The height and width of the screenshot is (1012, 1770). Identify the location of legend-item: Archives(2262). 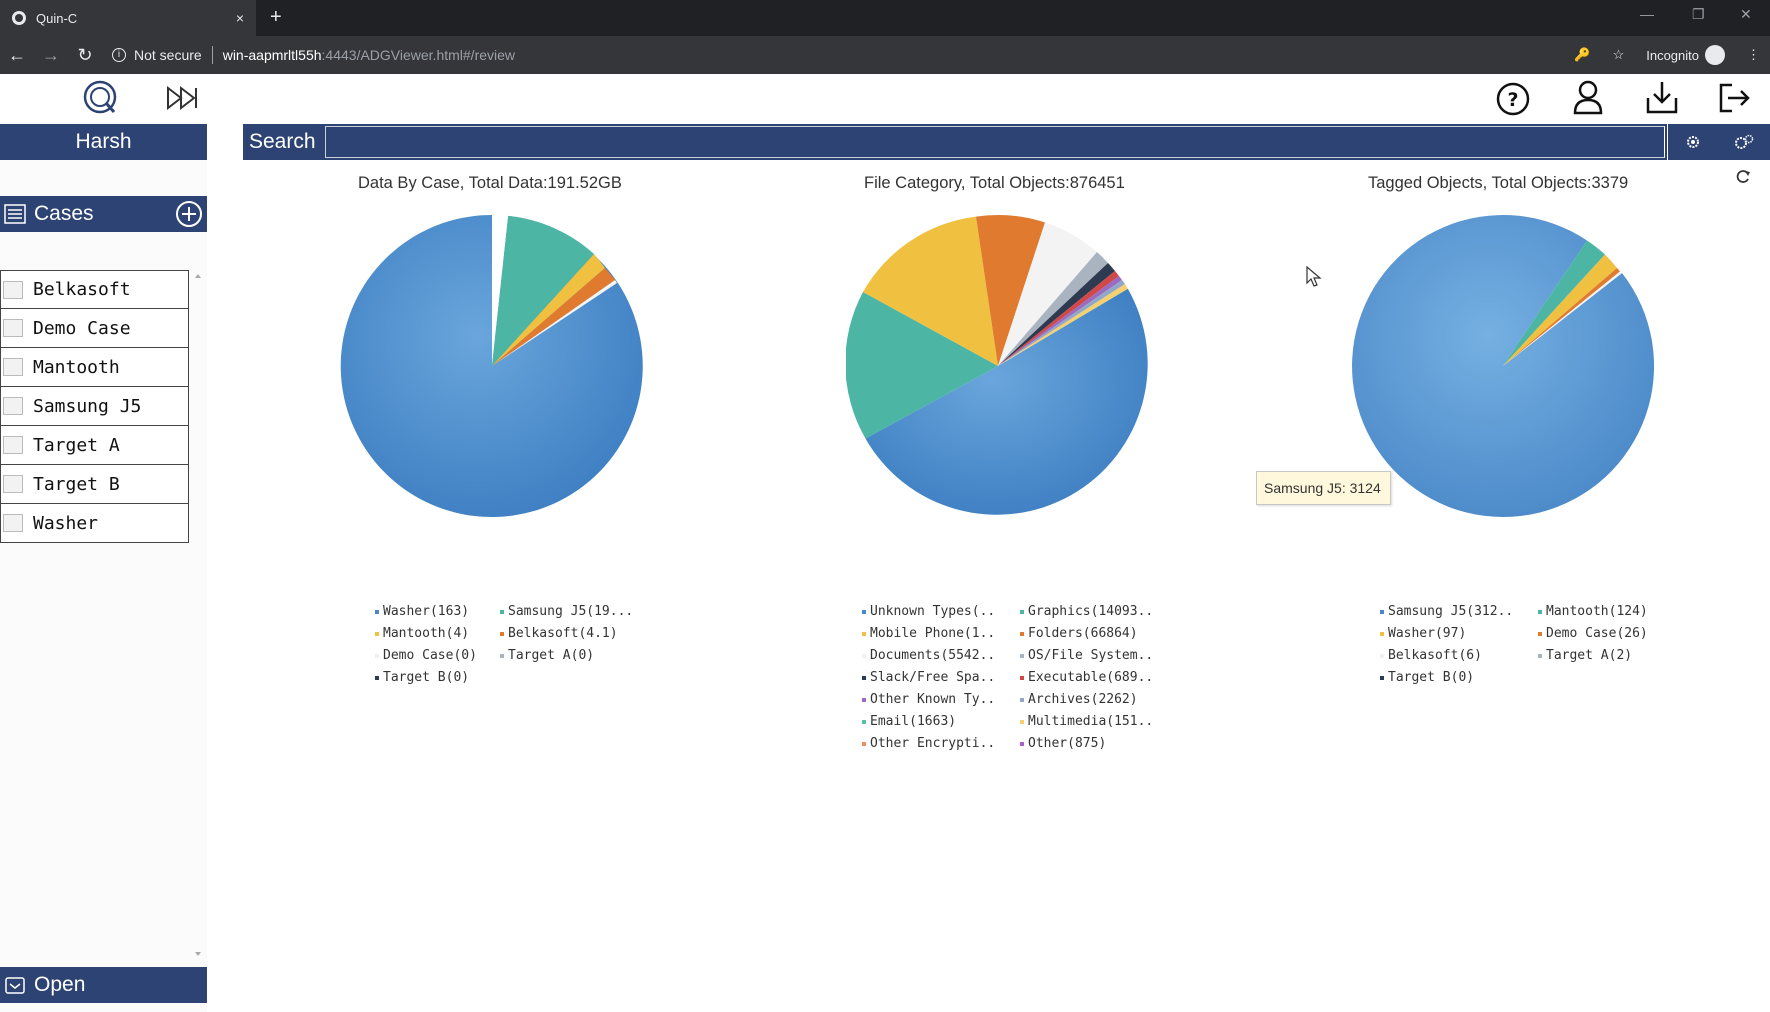
(1079, 699).